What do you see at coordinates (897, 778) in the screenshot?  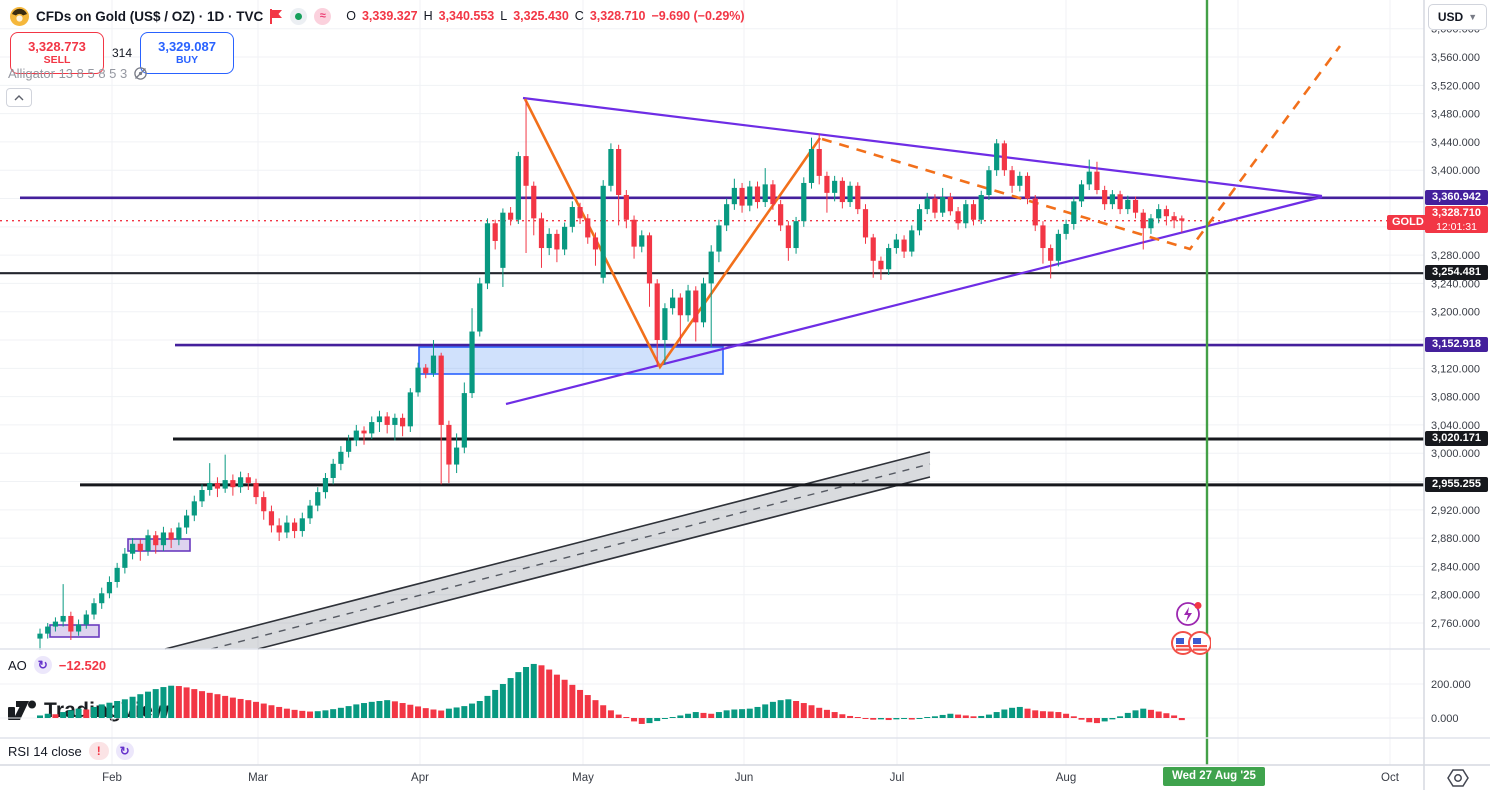 I see `svg-text: Jul` at bounding box center [897, 778].